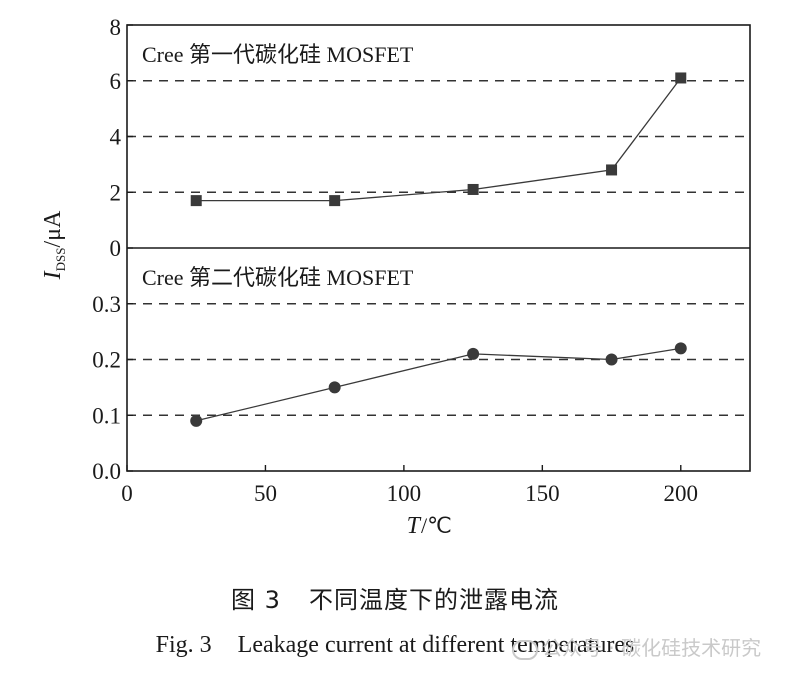 Image resolution: width=790 pixels, height=675 pixels. What do you see at coordinates (652, 648) in the screenshot?
I see `watermark-text: 公众号 · 碳化硅技术研究` at bounding box center [652, 648].